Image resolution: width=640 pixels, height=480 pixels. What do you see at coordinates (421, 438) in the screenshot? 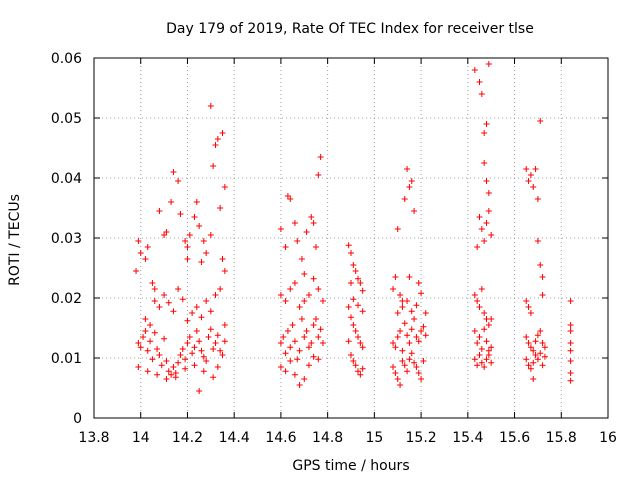
I see `x-tick-label: 15.2` at bounding box center [421, 438].